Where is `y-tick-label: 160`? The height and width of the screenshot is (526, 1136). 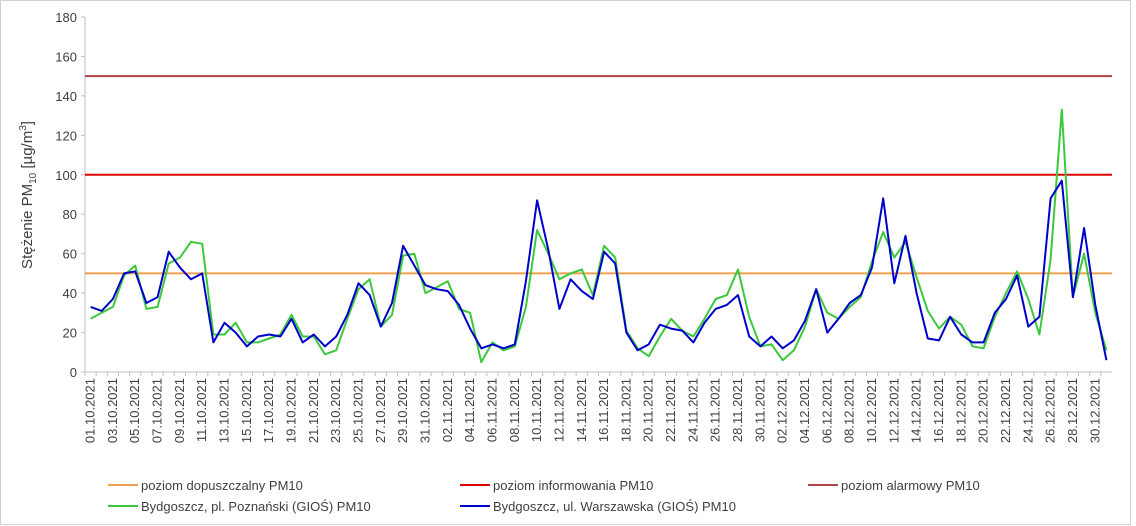 y-tick-label: 160 is located at coordinates (66, 56).